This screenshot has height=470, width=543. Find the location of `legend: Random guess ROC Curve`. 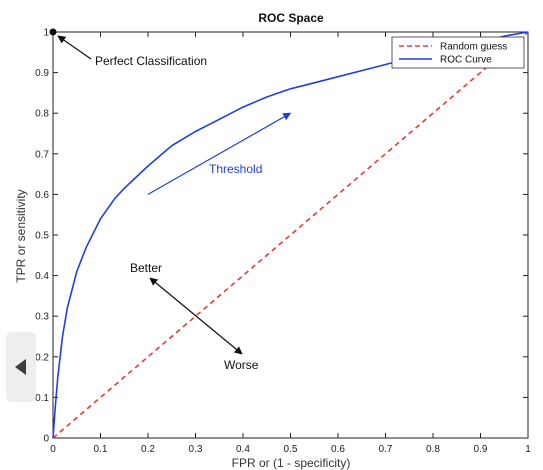

legend: Random guess ROC Curve is located at coordinates (458, 52).